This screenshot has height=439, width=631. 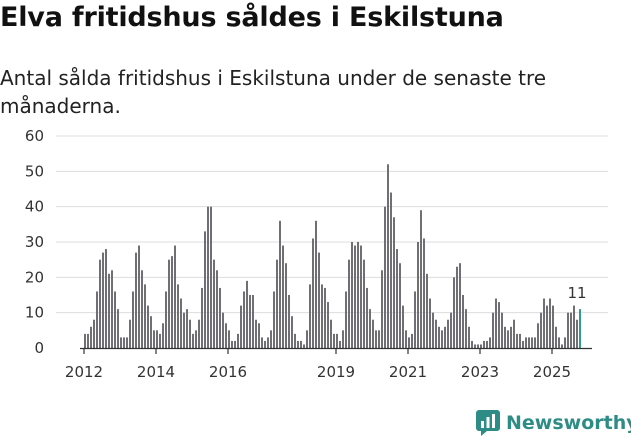 I want to click on x-tick-label: 2012, so click(x=84, y=372).